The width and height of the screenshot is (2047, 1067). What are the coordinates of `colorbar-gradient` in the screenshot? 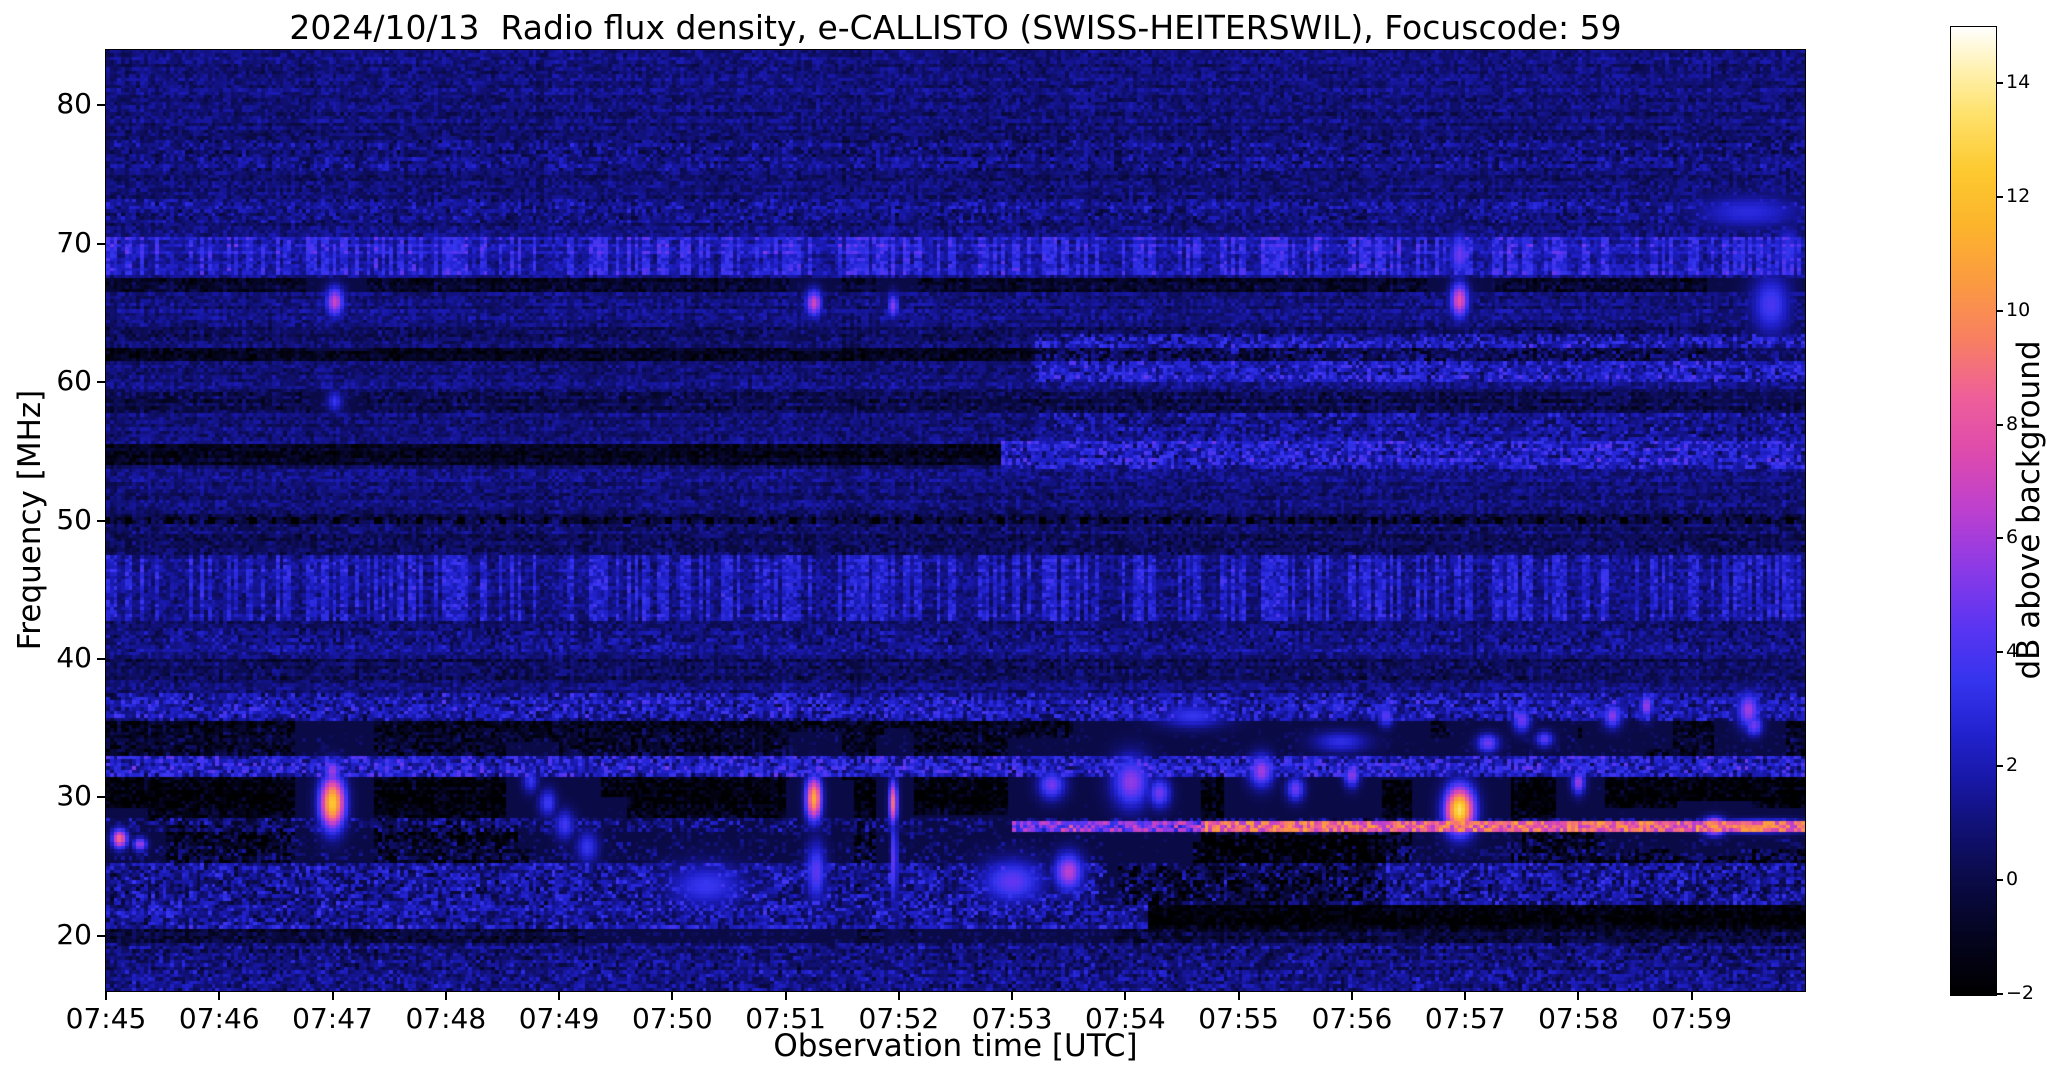 It's located at (1973, 511).